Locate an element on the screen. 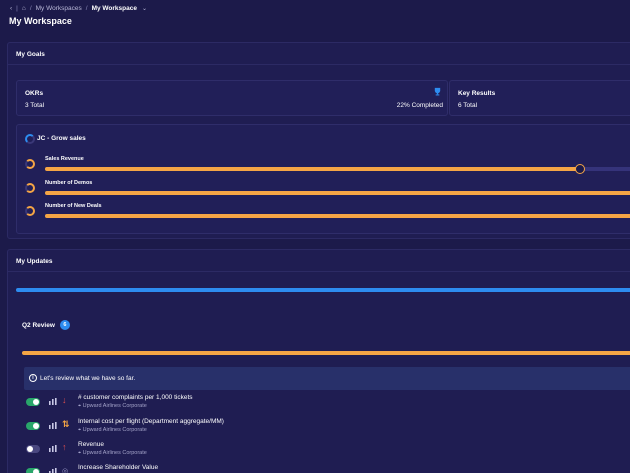  item-title: Increase Shareholder Value is located at coordinates (118, 467).